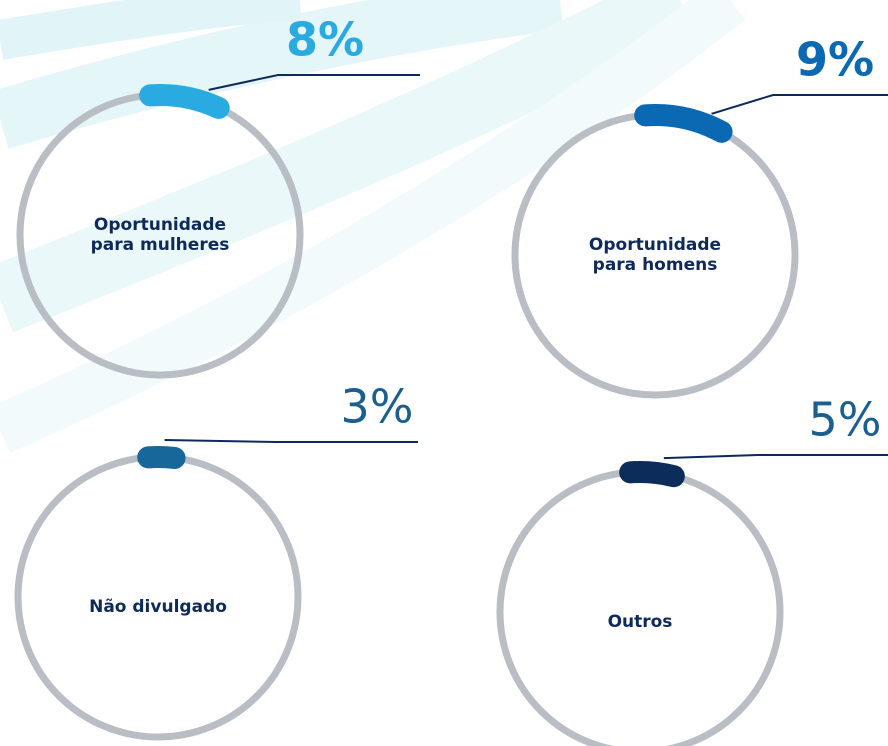 This screenshot has height=746, width=888. What do you see at coordinates (640, 607) in the screenshot?
I see `gauge-track` at bounding box center [640, 607].